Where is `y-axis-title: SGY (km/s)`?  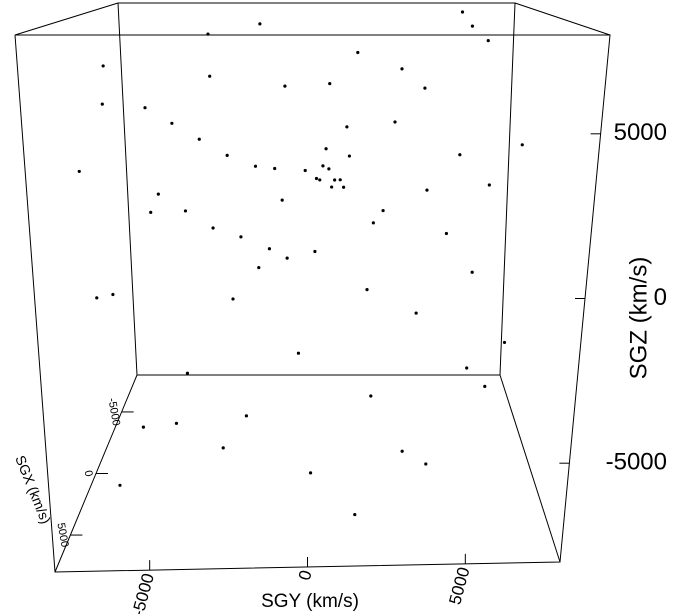 y-axis-title: SGY (km/s) is located at coordinates (310, 601).